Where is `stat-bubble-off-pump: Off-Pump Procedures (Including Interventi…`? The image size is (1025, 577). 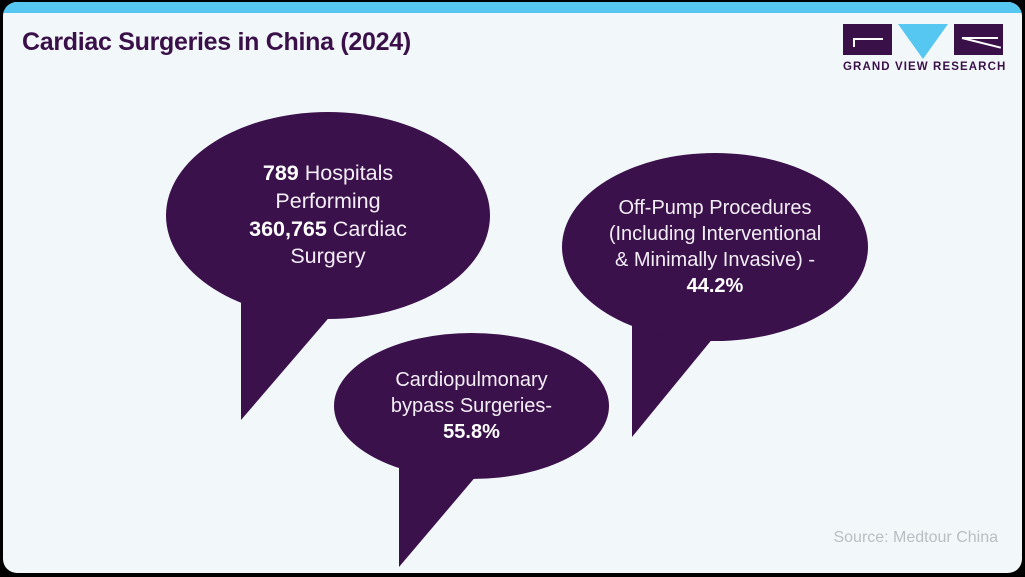
stat-bubble-off-pump: Off-Pump Procedures (Including Interventi… is located at coordinates (715, 295).